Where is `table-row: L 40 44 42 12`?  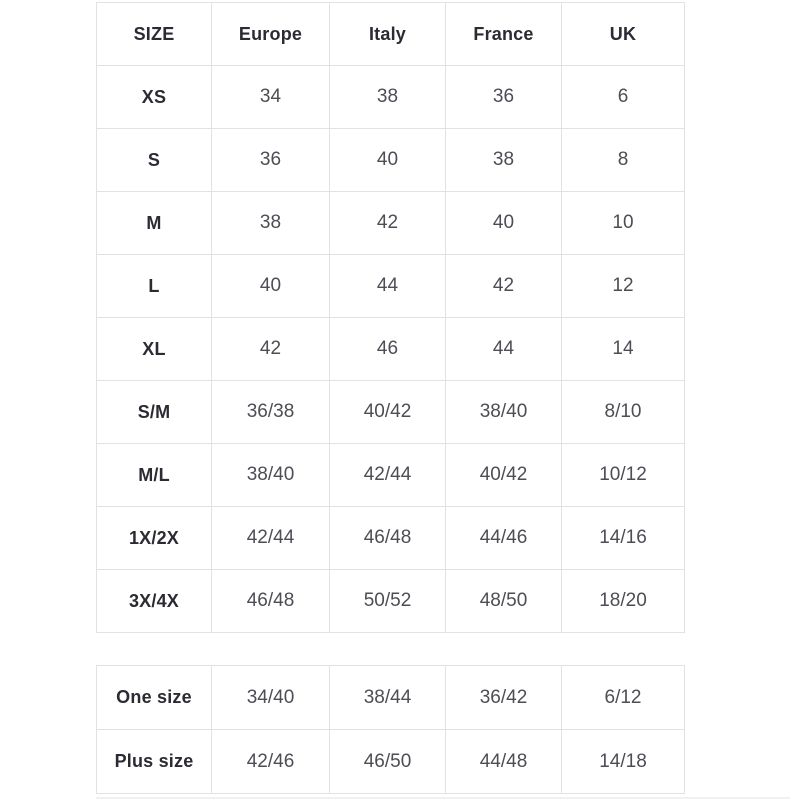 table-row: L 40 44 42 12 is located at coordinates (390, 286).